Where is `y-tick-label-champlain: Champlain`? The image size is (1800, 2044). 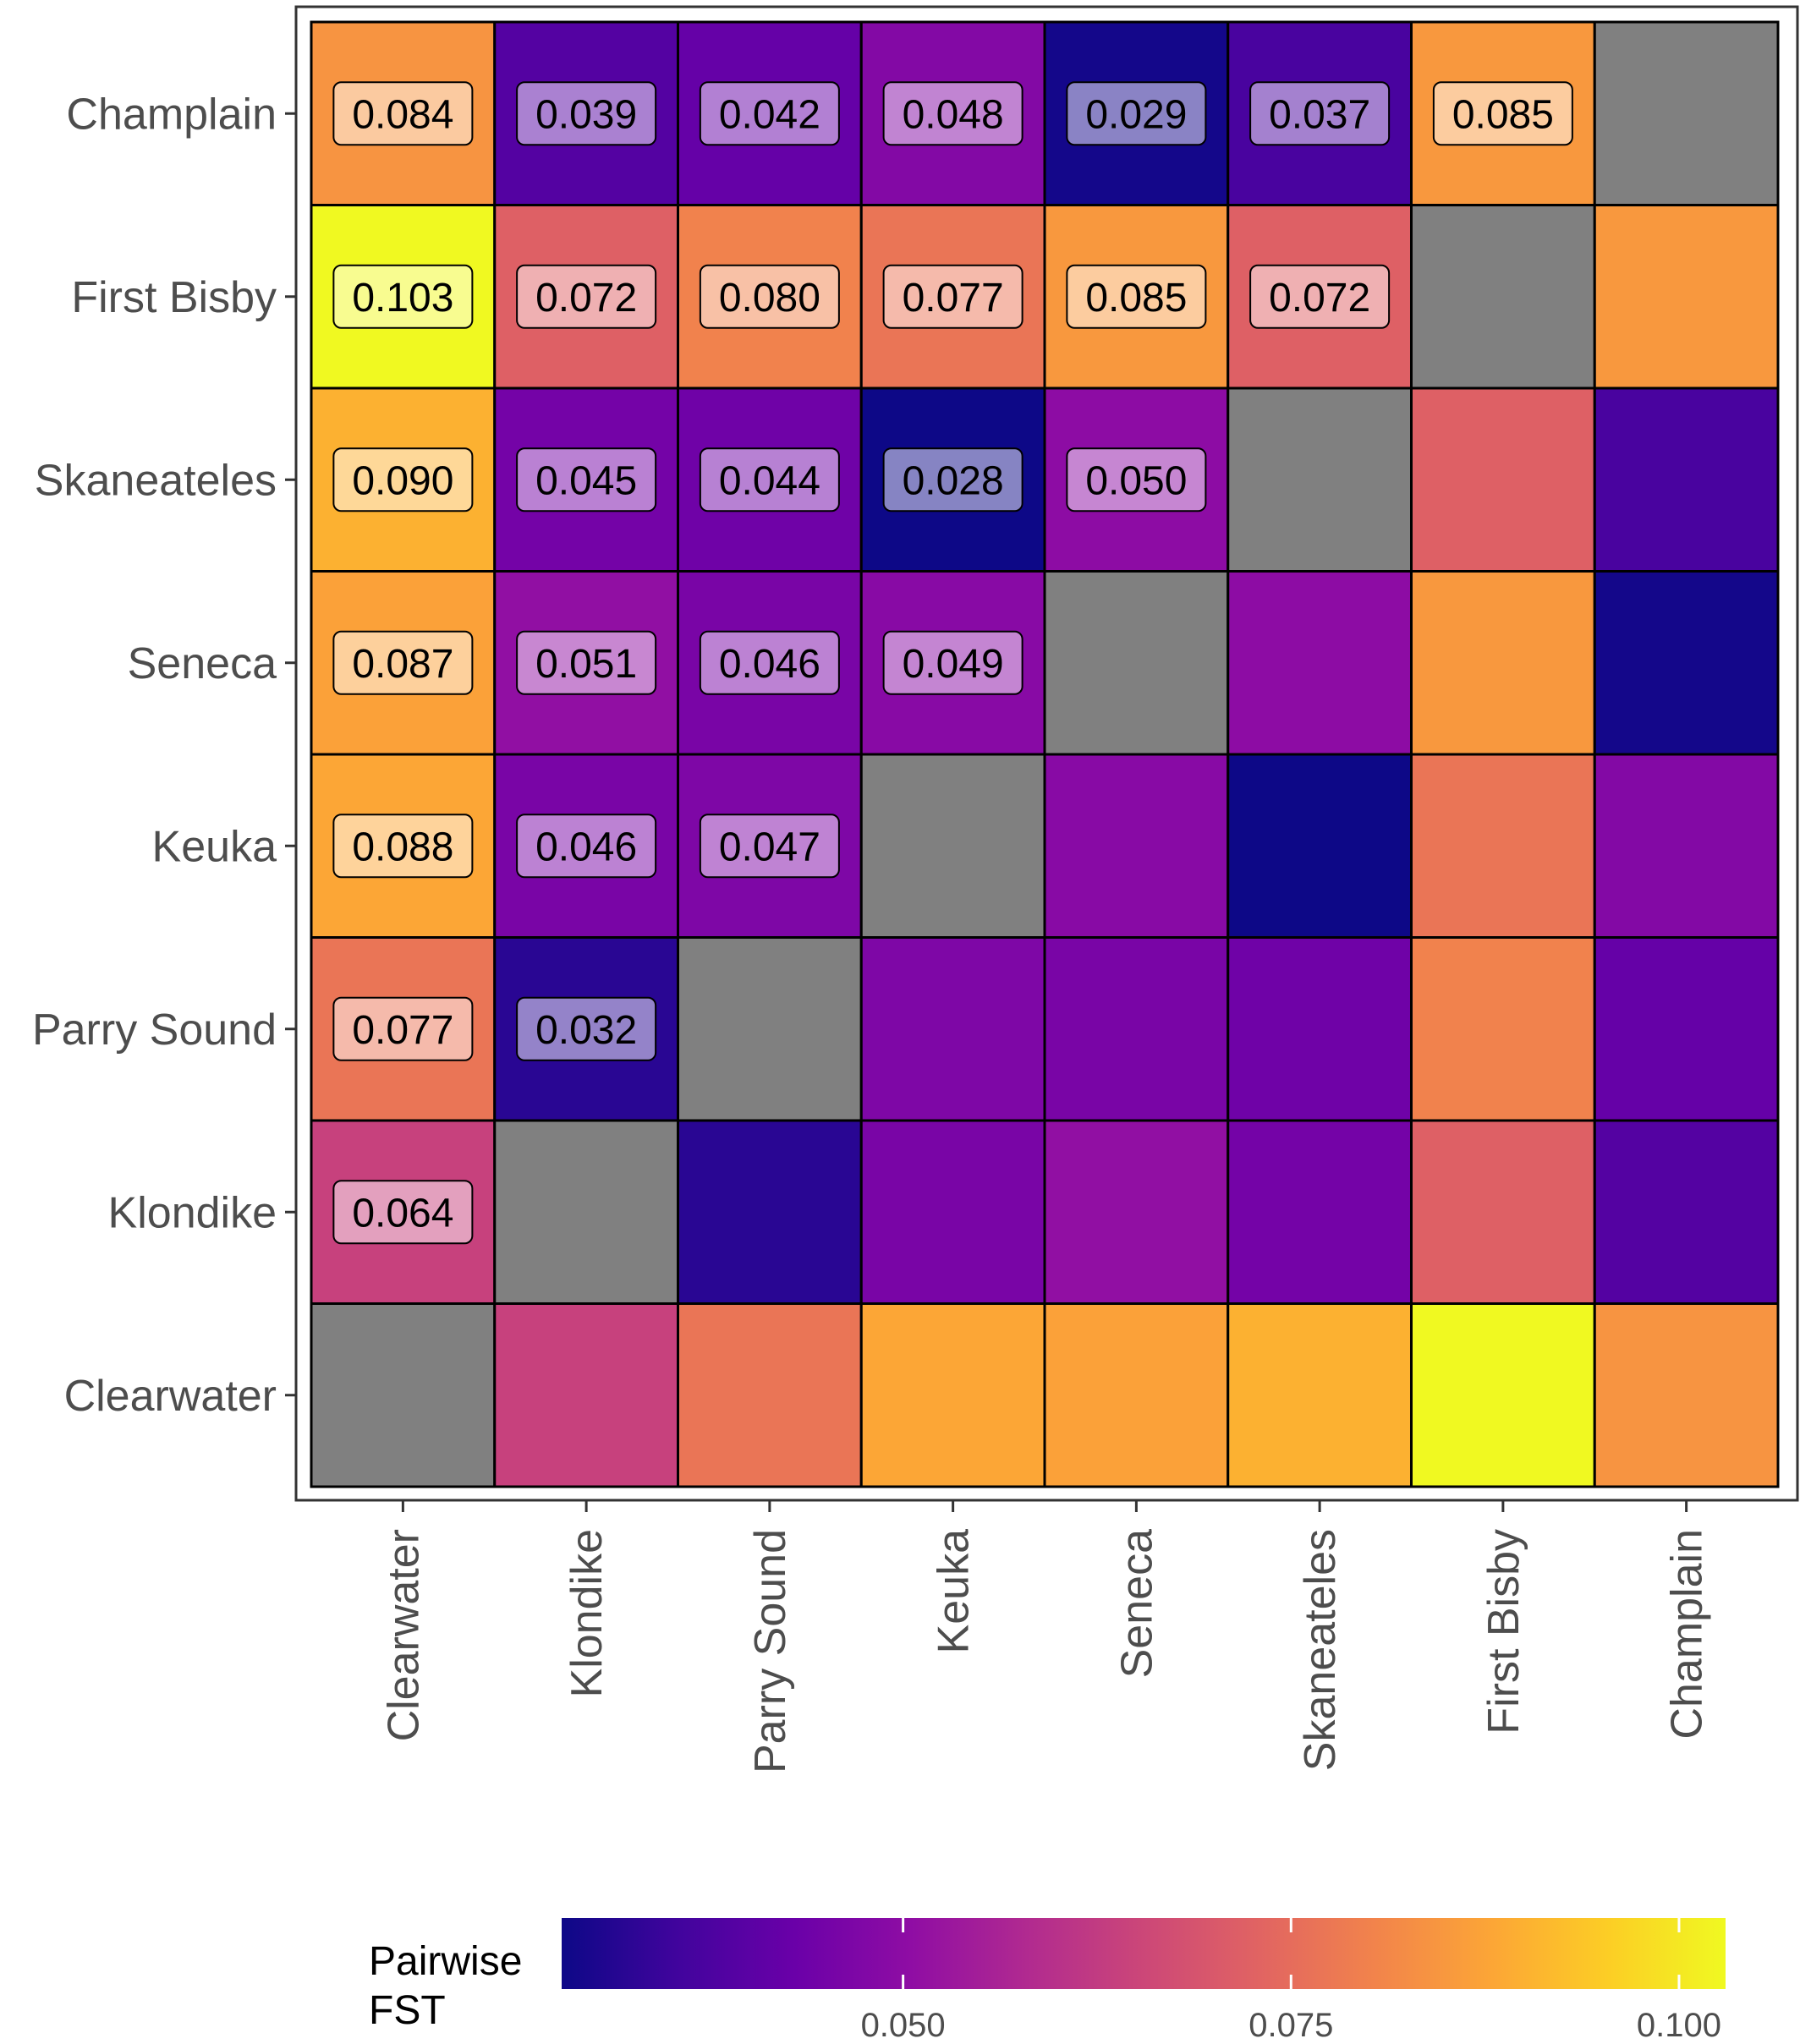 y-tick-label-champlain: Champlain is located at coordinates (171, 114).